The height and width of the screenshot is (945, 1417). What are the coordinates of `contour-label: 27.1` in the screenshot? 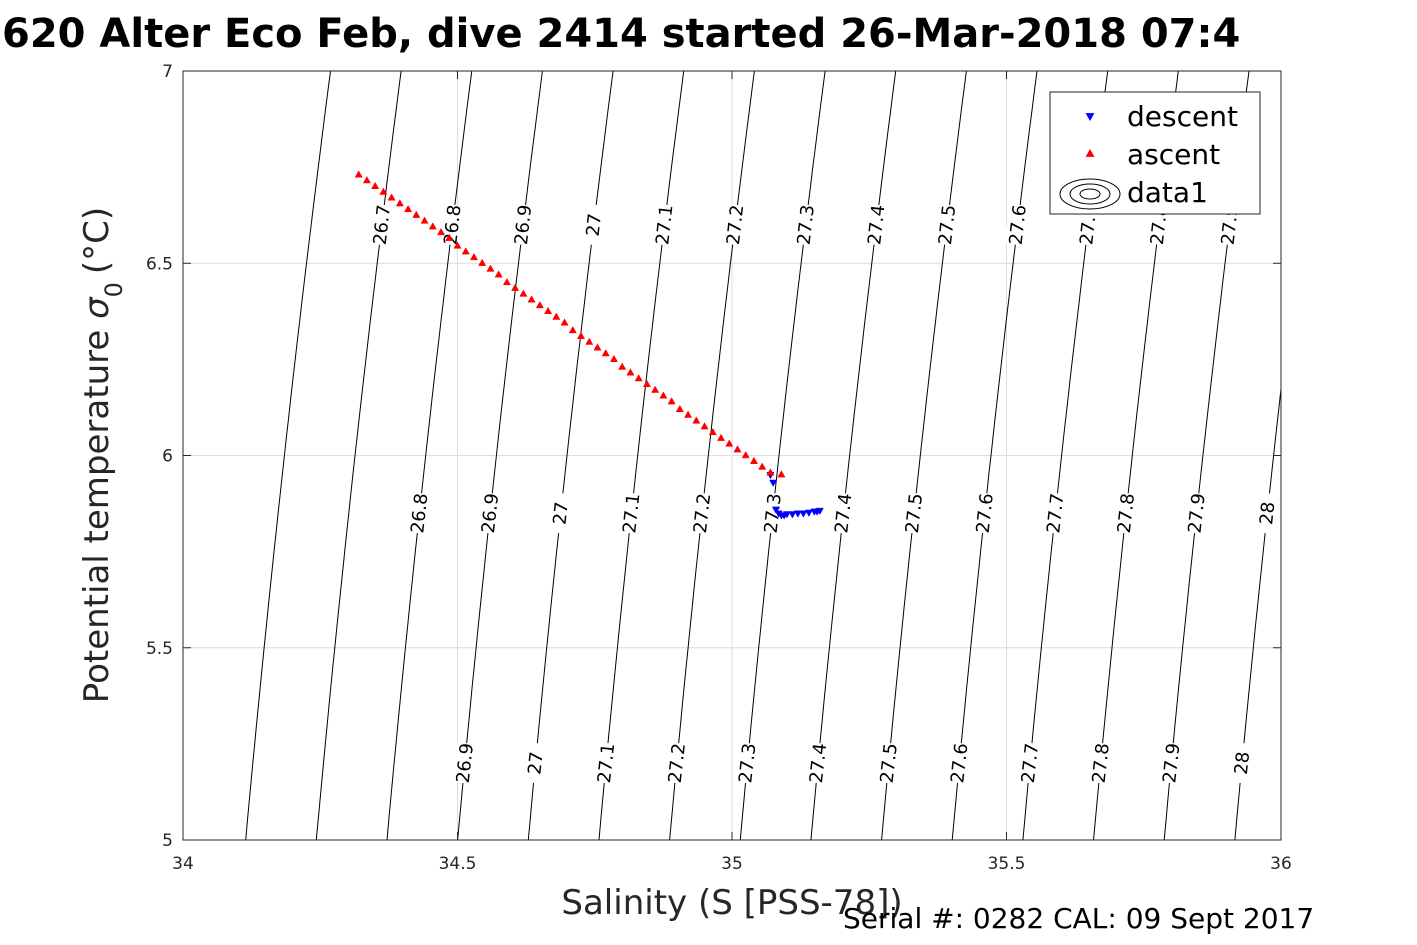 It's located at (664, 225).